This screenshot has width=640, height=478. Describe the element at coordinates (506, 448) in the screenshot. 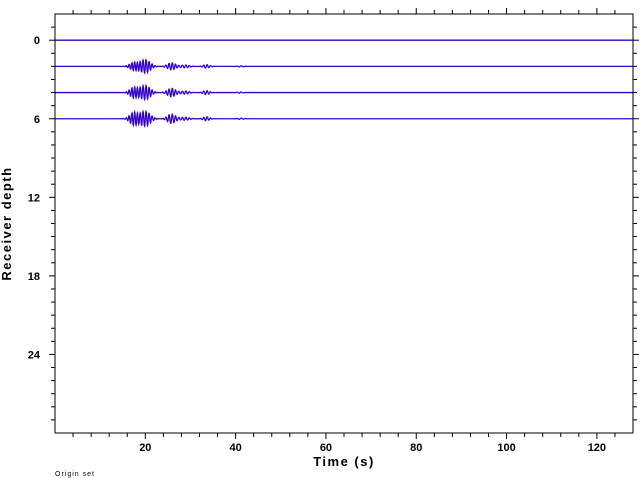

I see `x-tick-label: 100` at that location.